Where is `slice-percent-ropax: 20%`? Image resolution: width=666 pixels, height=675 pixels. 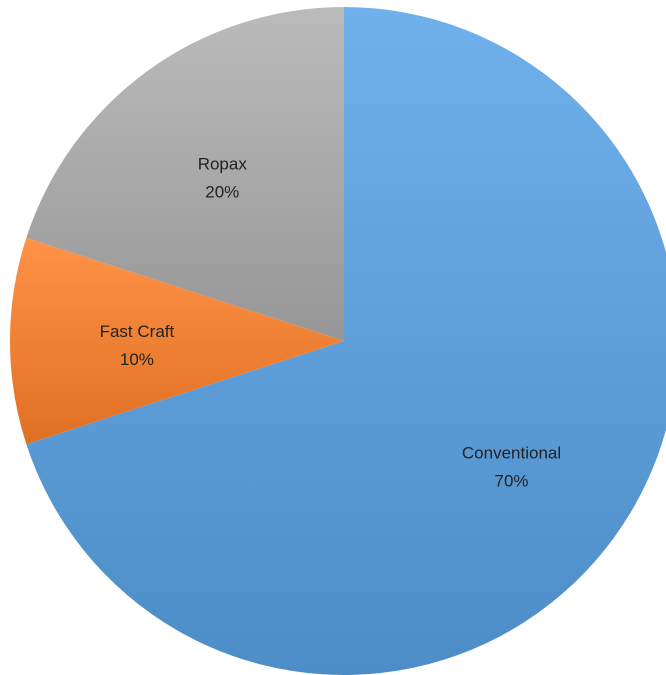
slice-percent-ropax: 20% is located at coordinates (222, 191).